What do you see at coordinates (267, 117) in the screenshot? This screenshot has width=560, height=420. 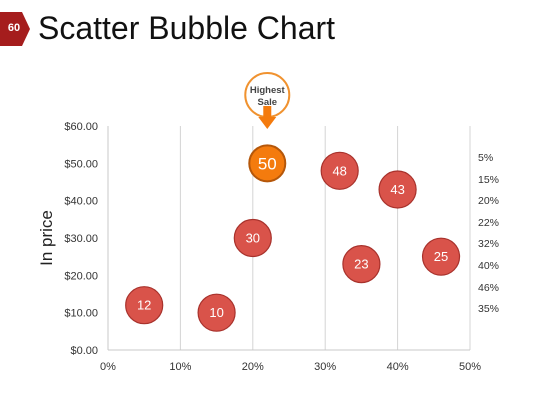 I see `arrow-down-icon` at bounding box center [267, 117].